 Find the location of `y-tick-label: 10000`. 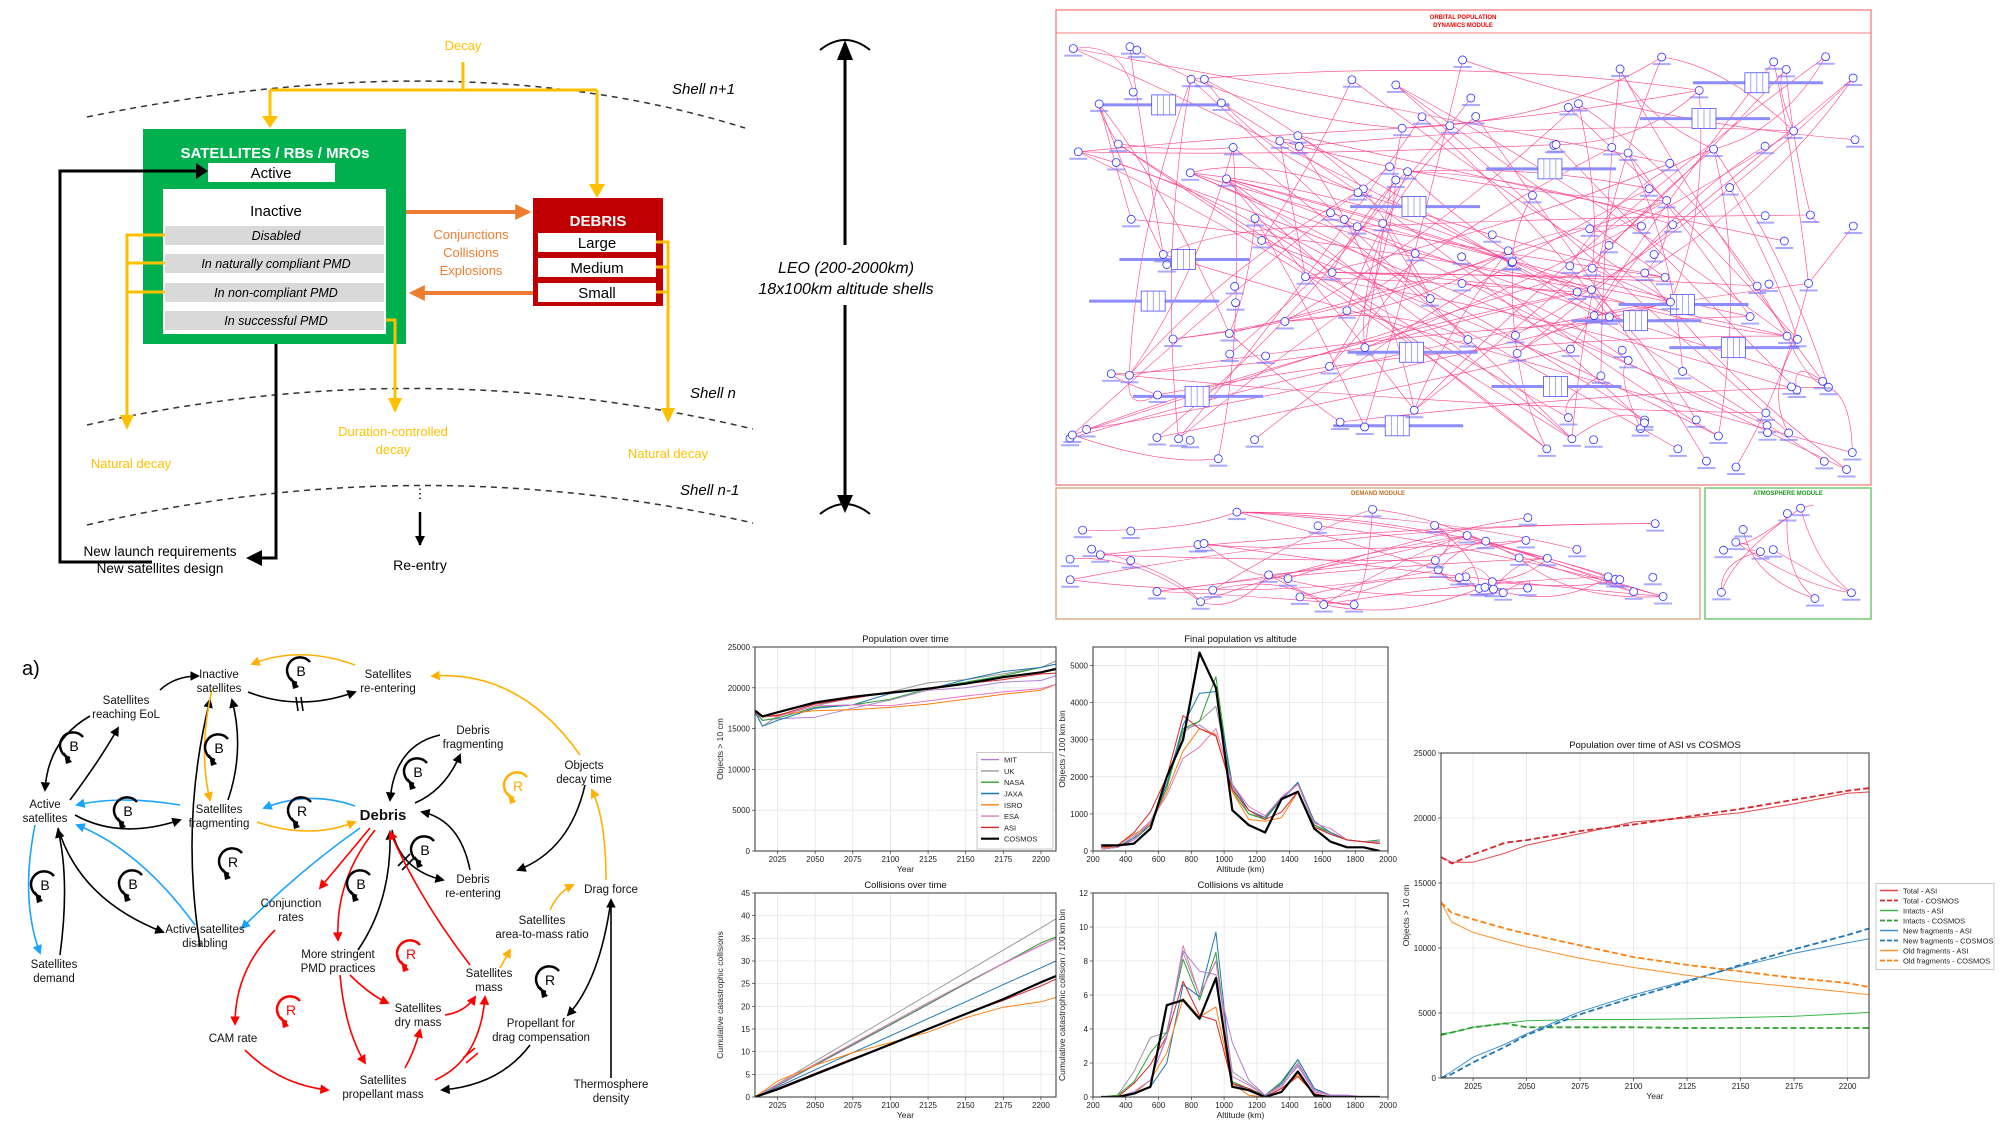

y-tick-label: 10000 is located at coordinates (1425, 948).